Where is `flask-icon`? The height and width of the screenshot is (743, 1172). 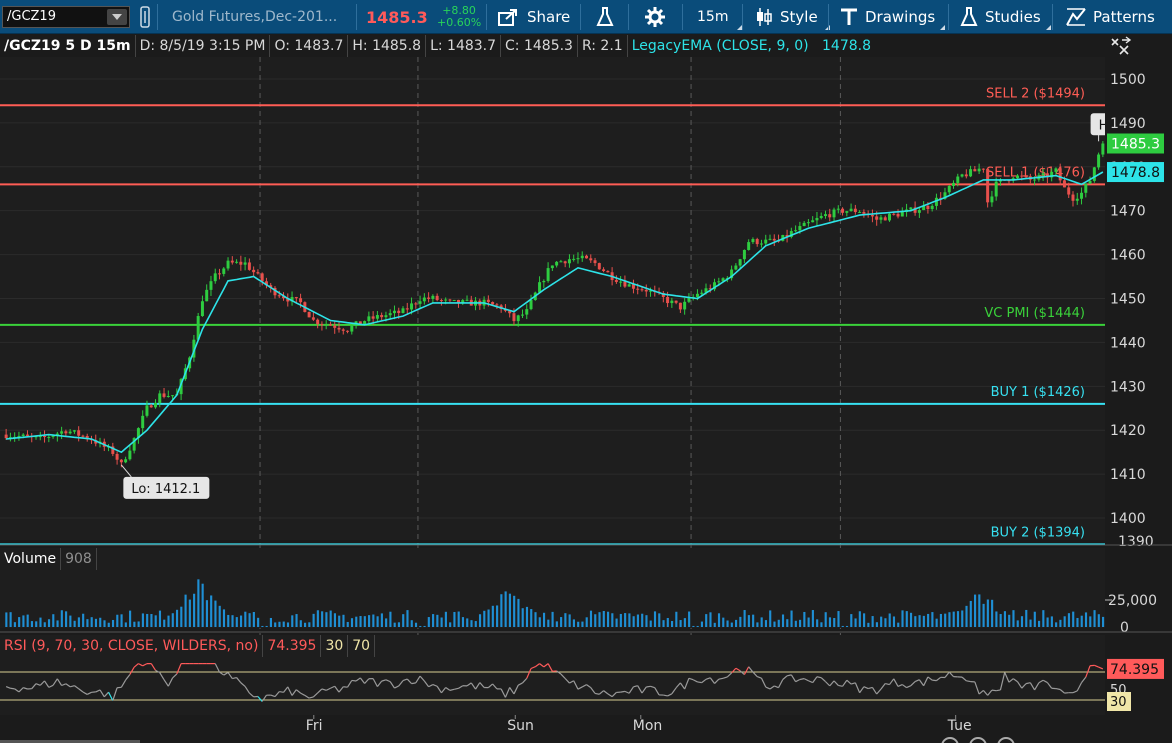
flask-icon is located at coordinates (605, 17).